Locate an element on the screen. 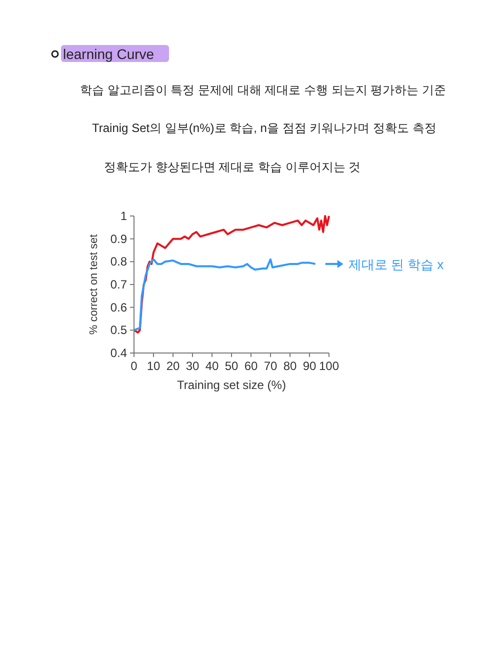 This screenshot has width=495, height=645. x-tick-label: 40 is located at coordinates (212, 366).